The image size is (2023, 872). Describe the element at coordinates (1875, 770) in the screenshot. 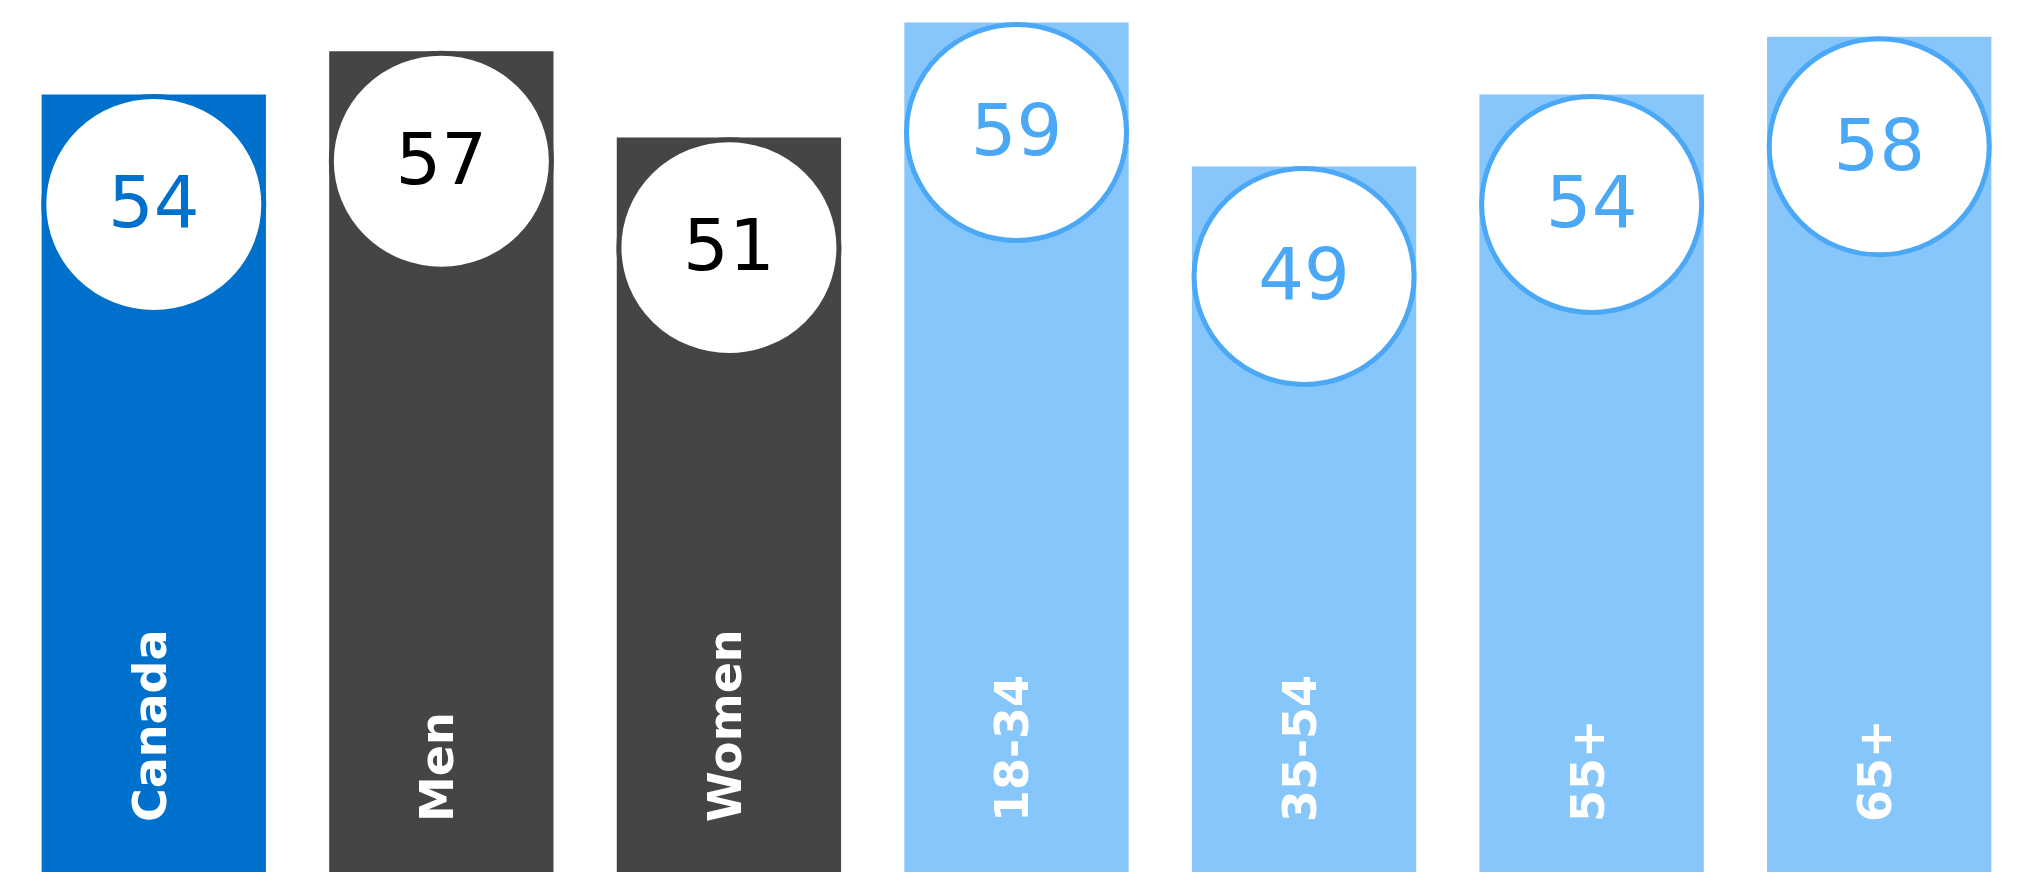

I see `x-tick-label: 65+` at that location.